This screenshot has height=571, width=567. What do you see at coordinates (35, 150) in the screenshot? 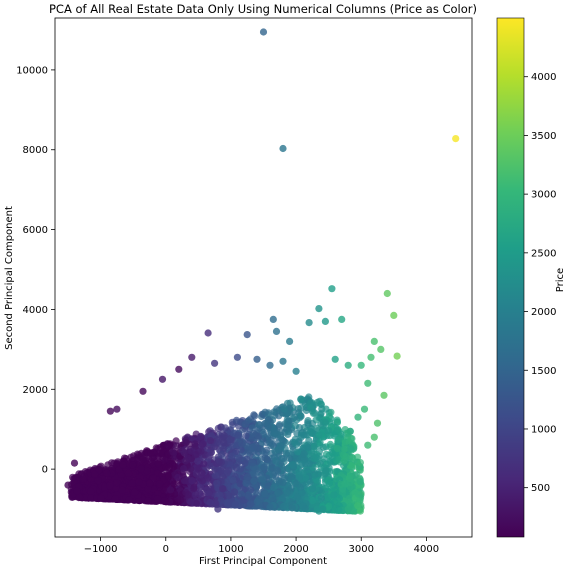
I see `y-tick-label: 8000` at bounding box center [35, 150].